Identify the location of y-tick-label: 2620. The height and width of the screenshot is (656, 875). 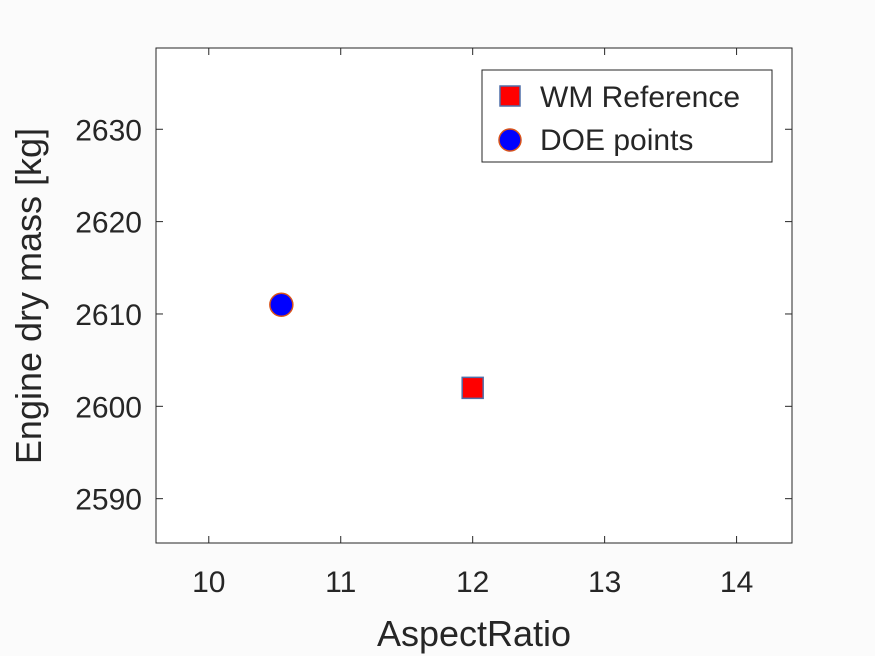
(108, 223).